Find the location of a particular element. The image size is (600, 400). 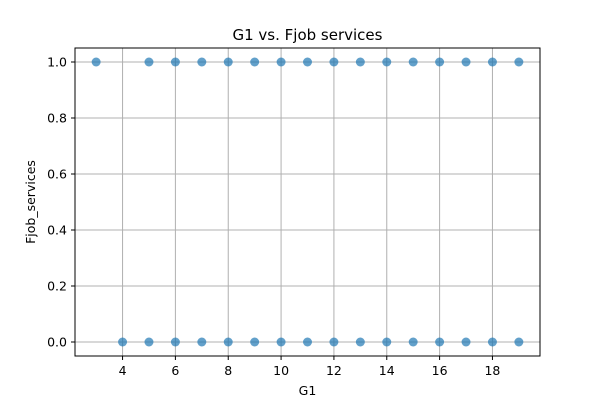

x-tick-label: 10 is located at coordinates (281, 370).